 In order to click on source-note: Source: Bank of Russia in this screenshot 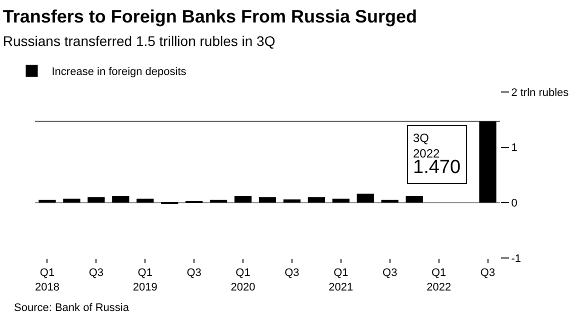, I will do `click(72, 308)`.